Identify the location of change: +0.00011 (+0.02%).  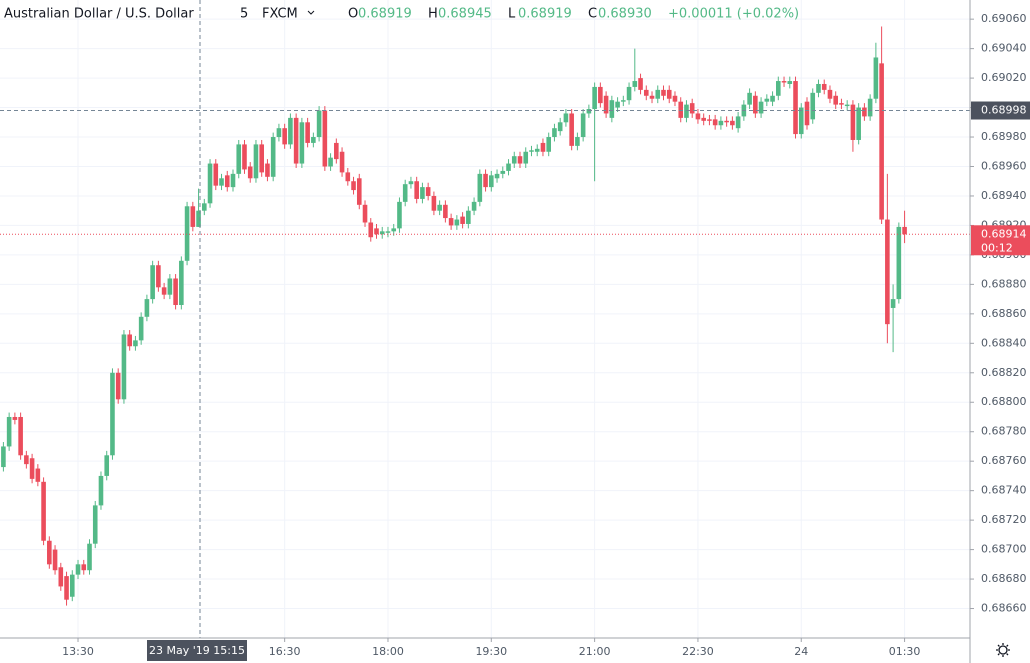
(733, 14).